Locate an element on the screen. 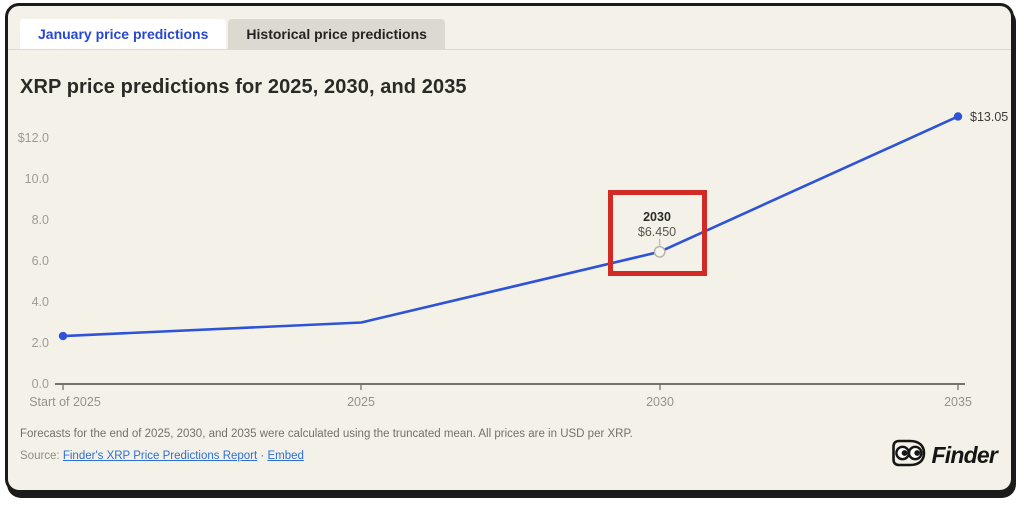 The height and width of the screenshot is (508, 1024). source-report-link: Finder's XRP Price Predictions Report is located at coordinates (160, 456).